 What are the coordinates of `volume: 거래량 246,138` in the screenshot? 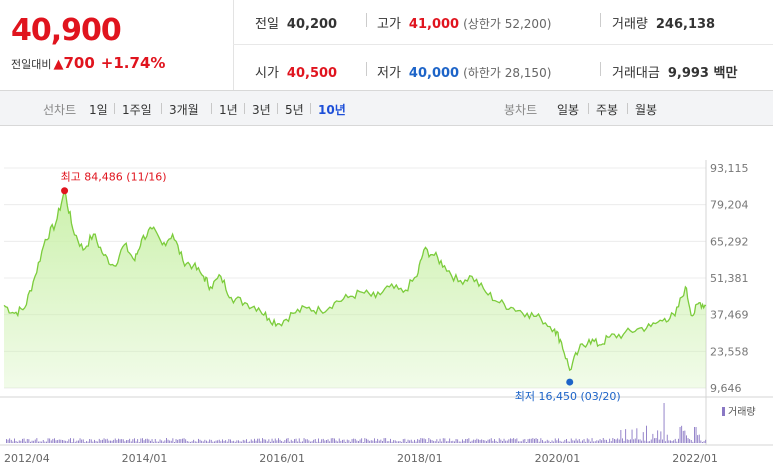 It's located at (663, 22).